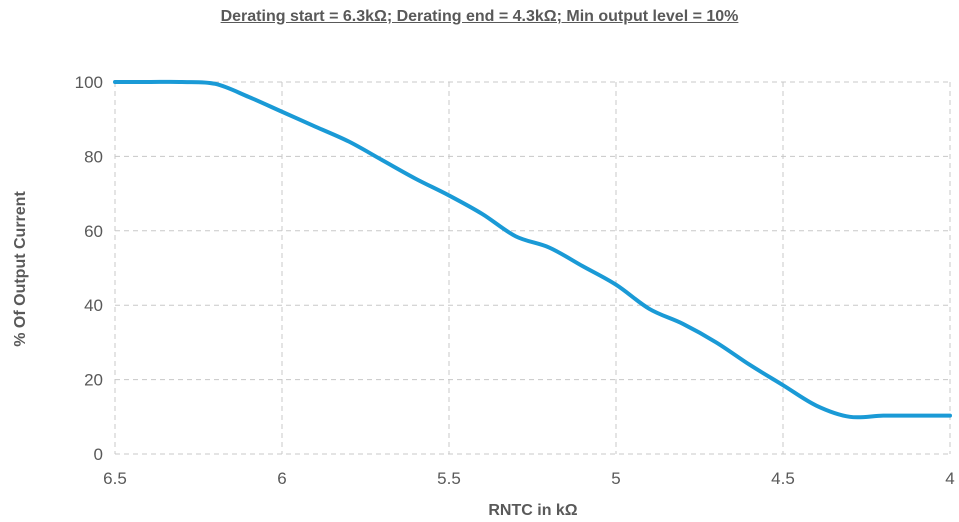 The height and width of the screenshot is (522, 959). What do you see at coordinates (20, 269) in the screenshot?
I see `y-axis-label: % Of Output Current` at bounding box center [20, 269].